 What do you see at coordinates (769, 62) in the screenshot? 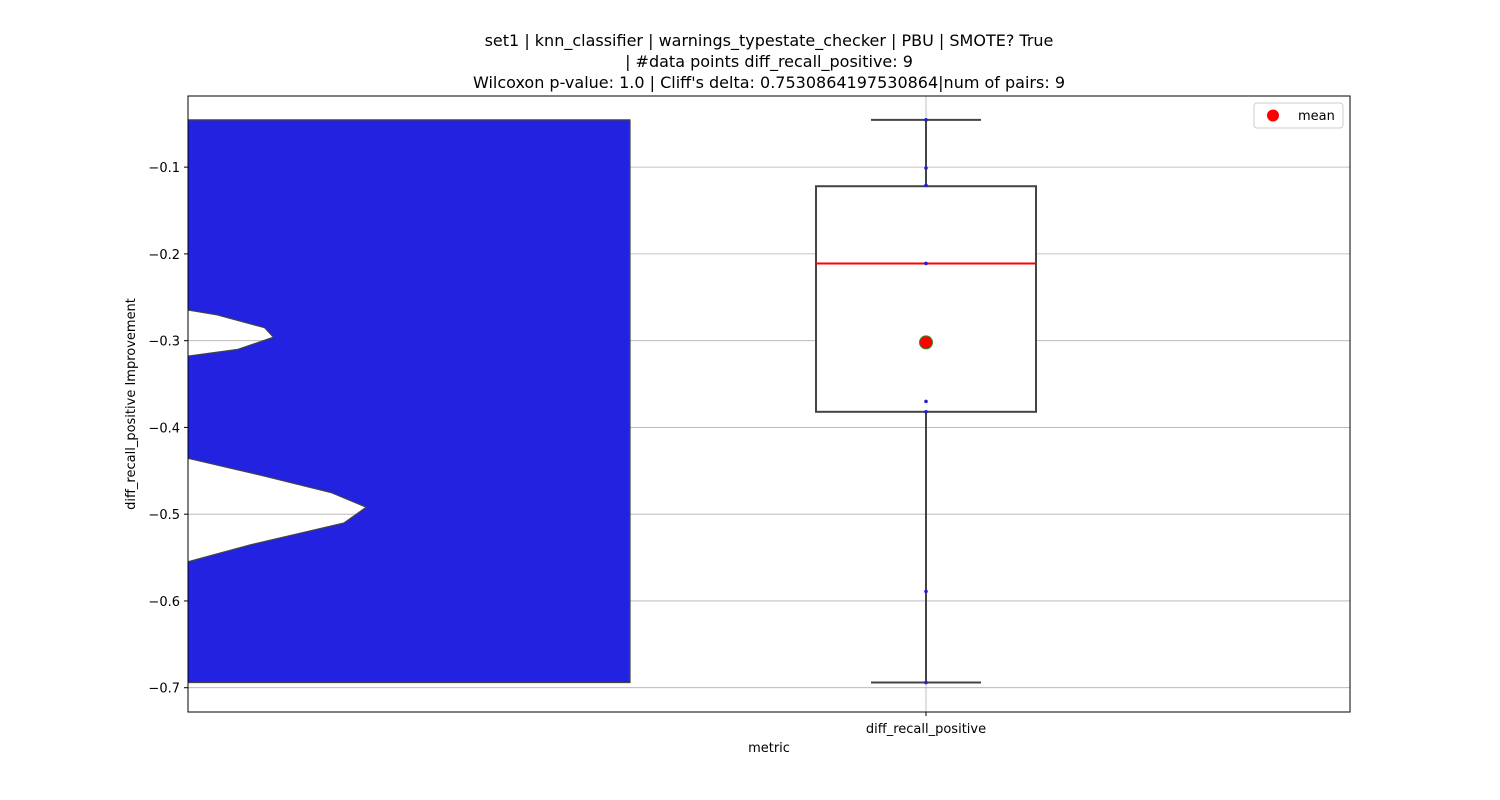
I see `chart-title-line-2: | #data points diff_recall_positive: 9` at bounding box center [769, 62].